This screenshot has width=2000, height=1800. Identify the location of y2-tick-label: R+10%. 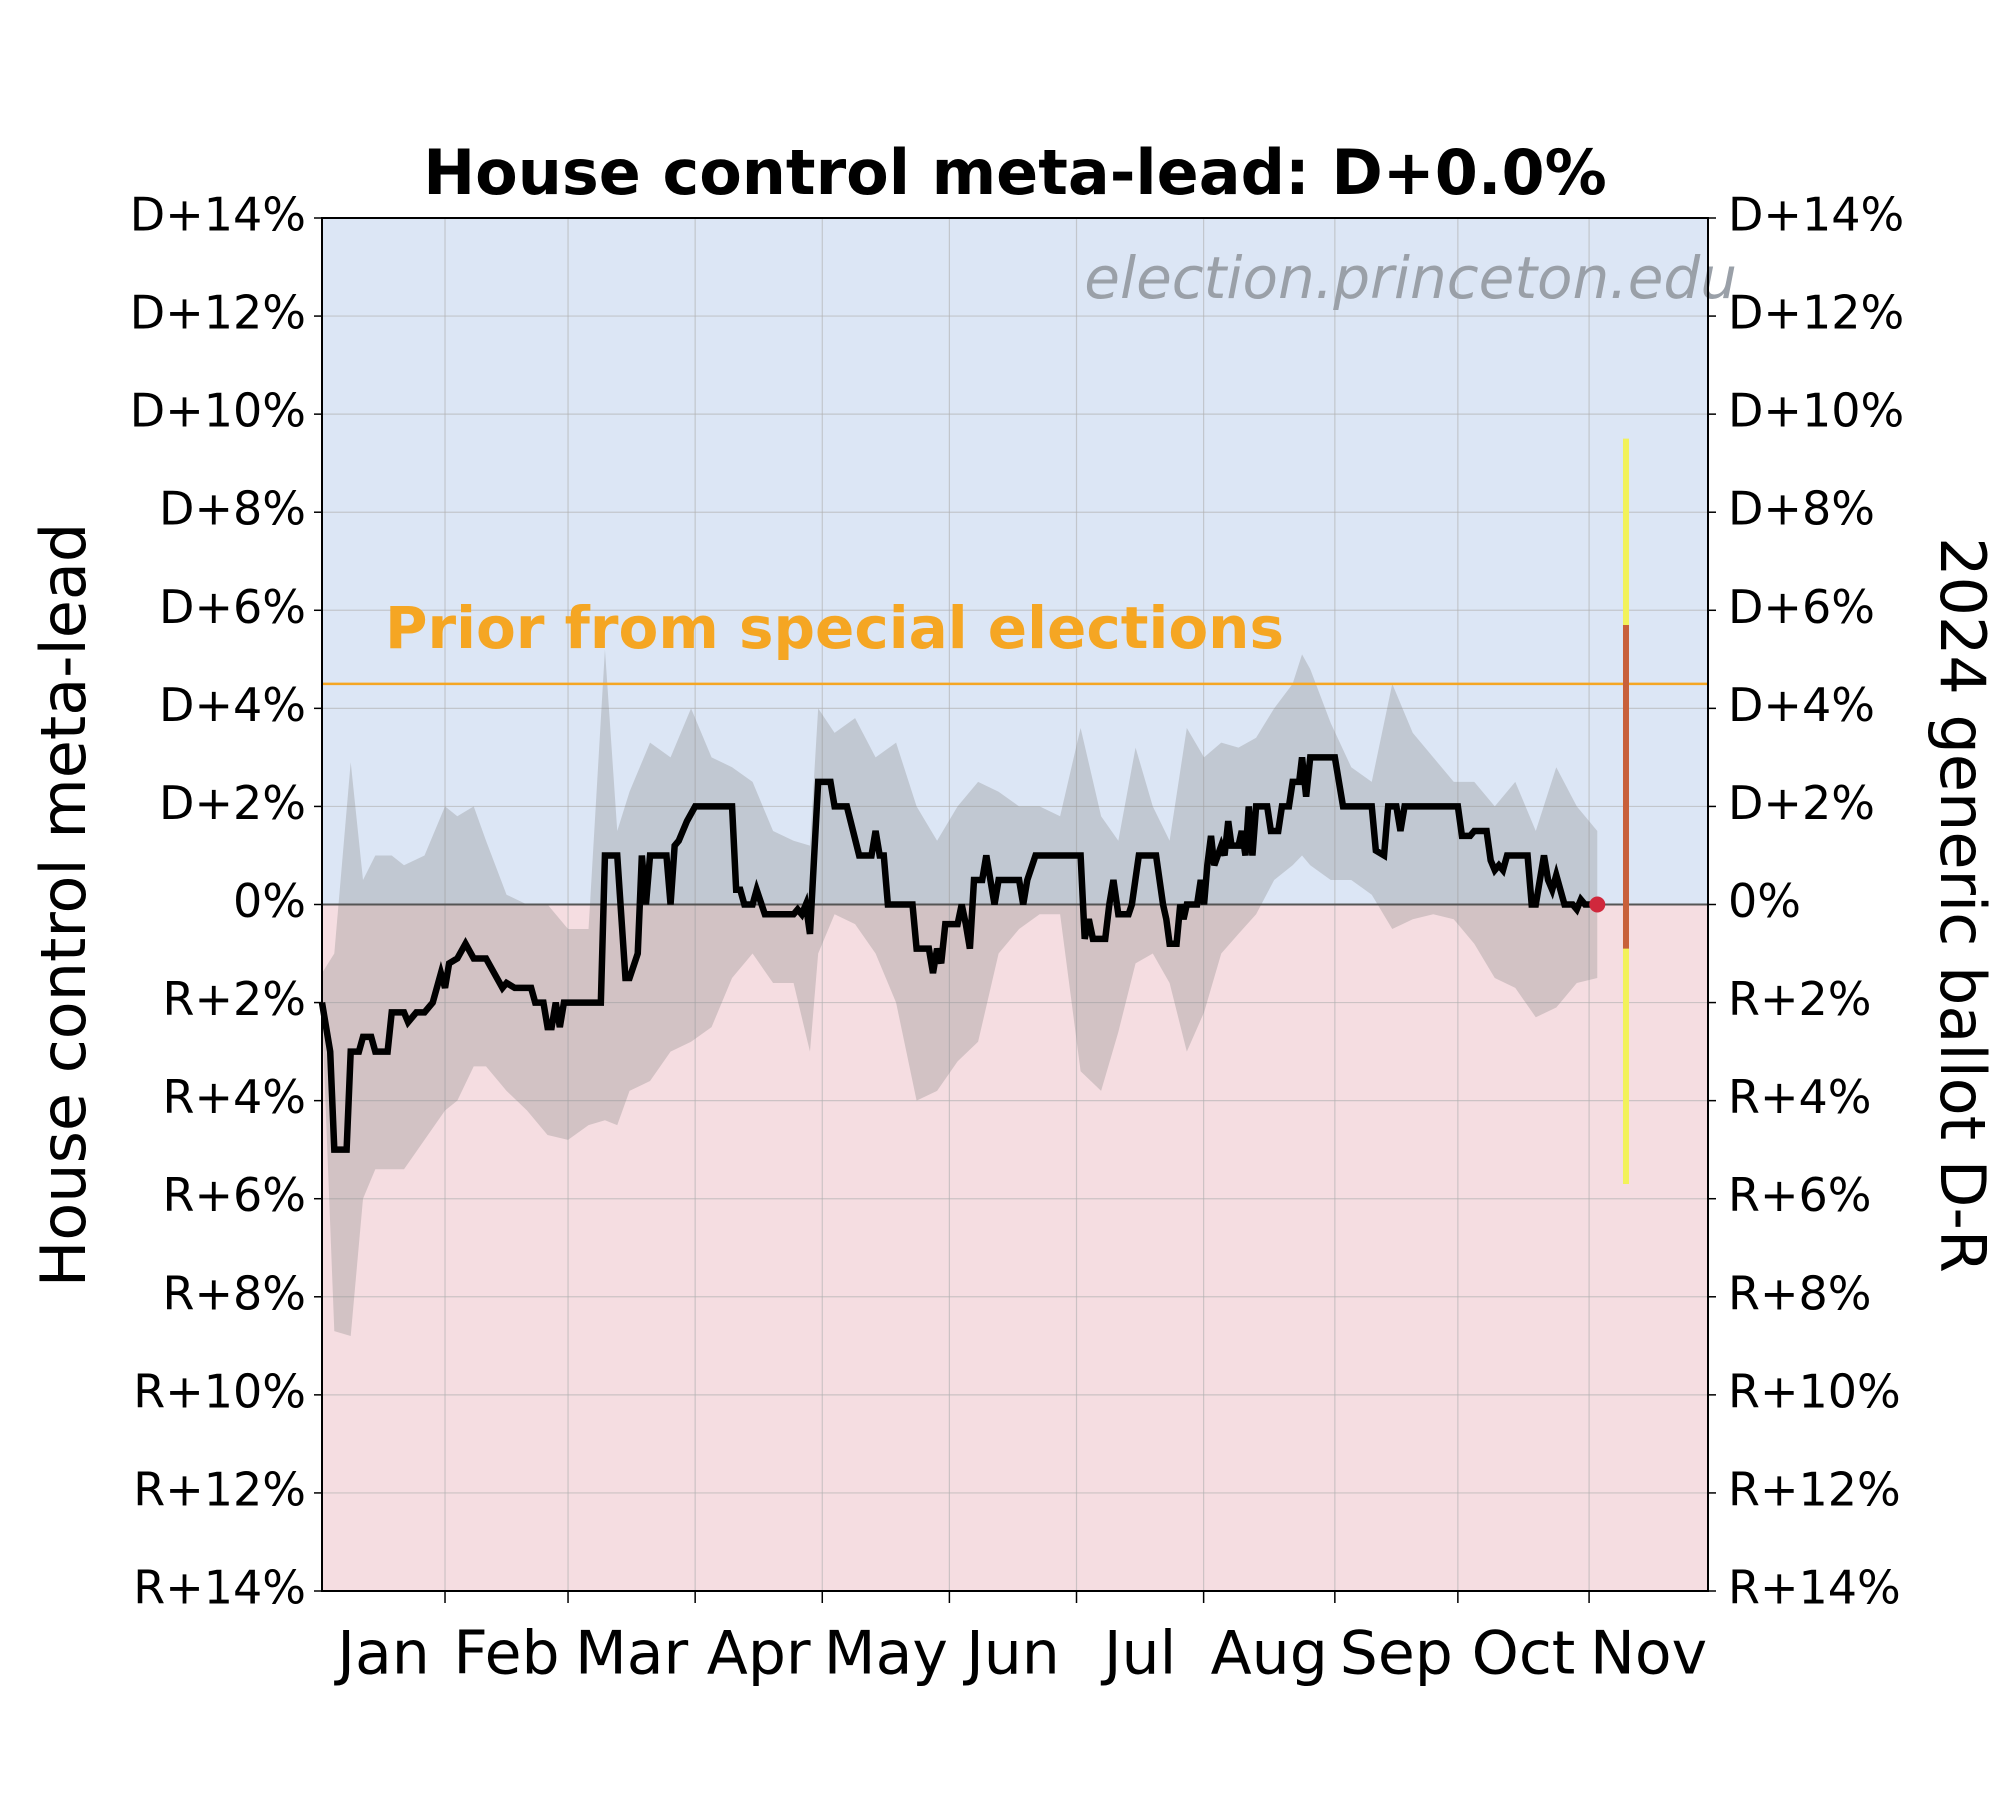
(1814, 1391).